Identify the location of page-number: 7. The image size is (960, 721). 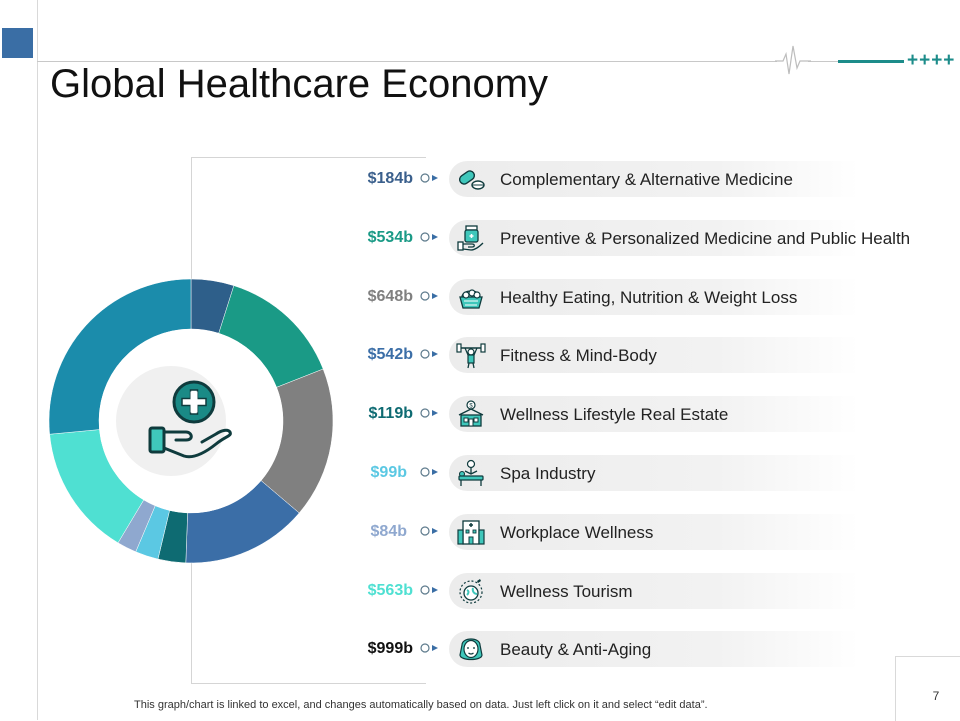
(936, 696).